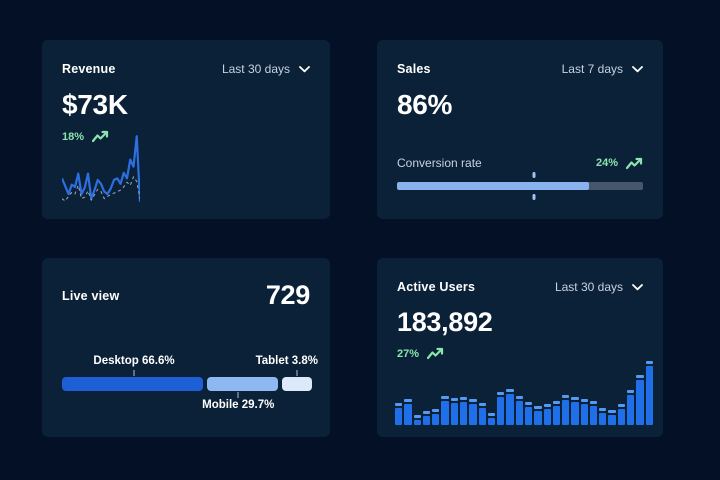 The image size is (720, 480). Describe the element at coordinates (439, 163) in the screenshot. I see `conversion-rate-label: Conversion rate` at that location.